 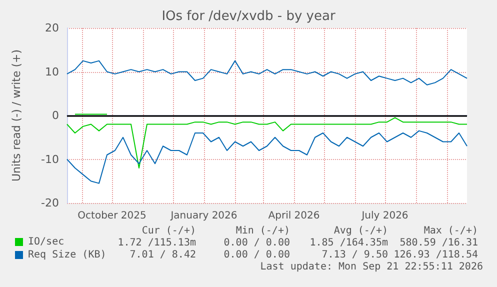 I want to click on text: Last update: Mon Sep 21 22:55:11 2026, so click(x=371, y=267).